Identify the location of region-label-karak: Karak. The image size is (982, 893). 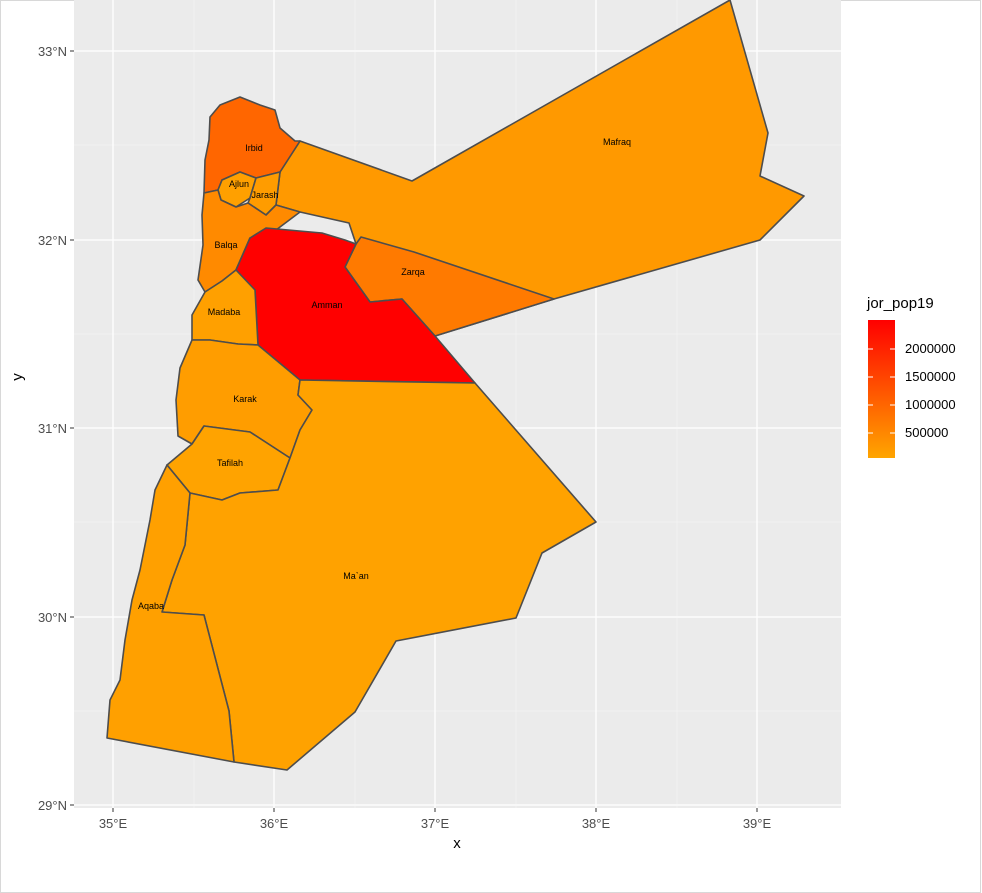
(245, 399).